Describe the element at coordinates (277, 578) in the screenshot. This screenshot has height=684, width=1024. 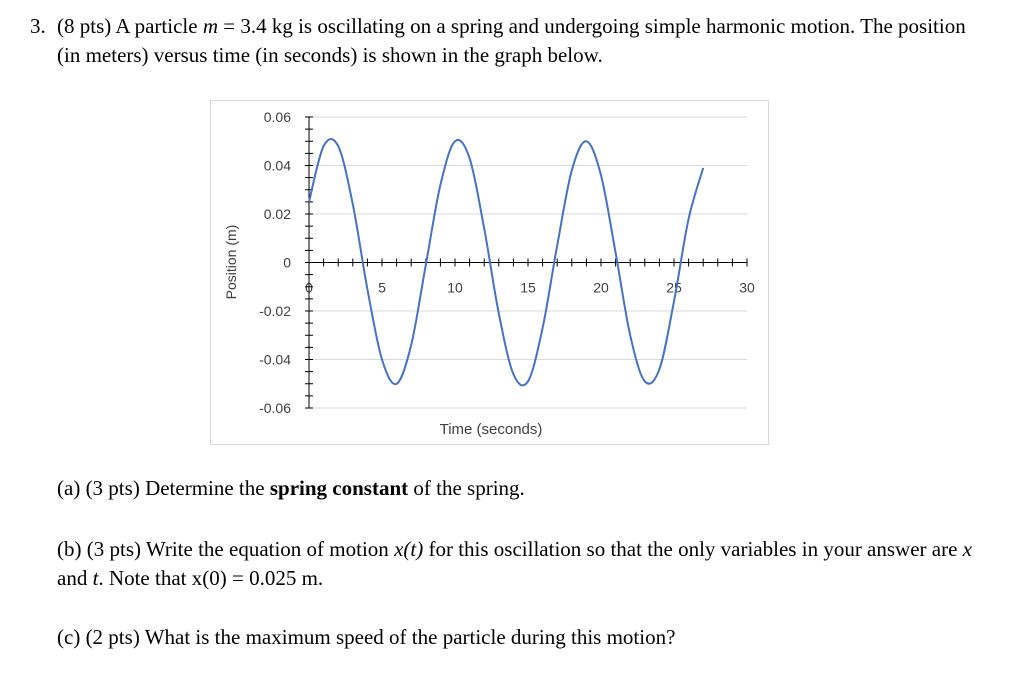
I see `part-b-initial-value: = 0.025 m.` at that location.